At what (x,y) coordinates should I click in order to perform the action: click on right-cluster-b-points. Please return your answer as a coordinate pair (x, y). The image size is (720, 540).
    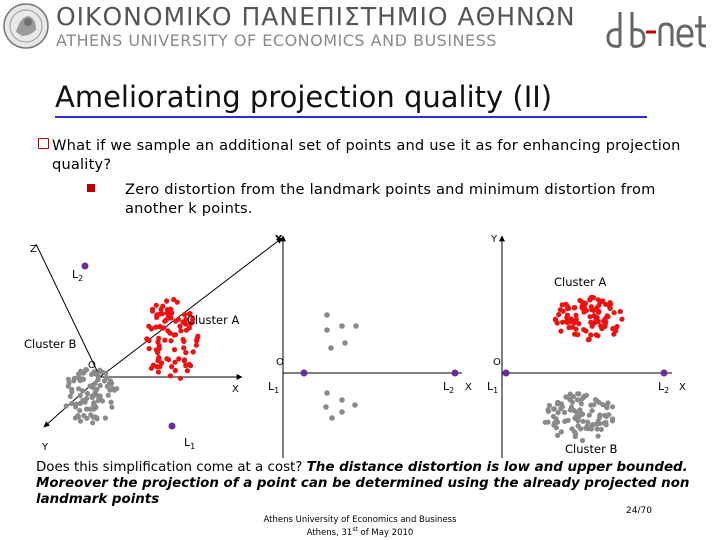
    Looking at the image, I should click on (579, 417).